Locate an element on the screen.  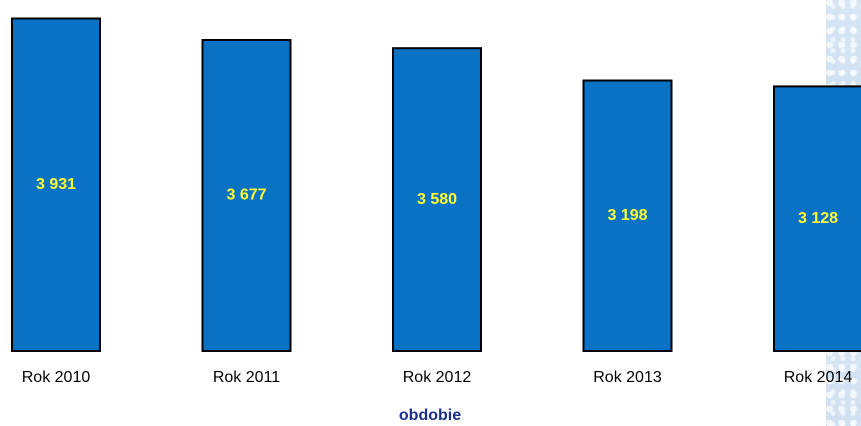
x-tick-label: Rok 2012 is located at coordinates (437, 377).